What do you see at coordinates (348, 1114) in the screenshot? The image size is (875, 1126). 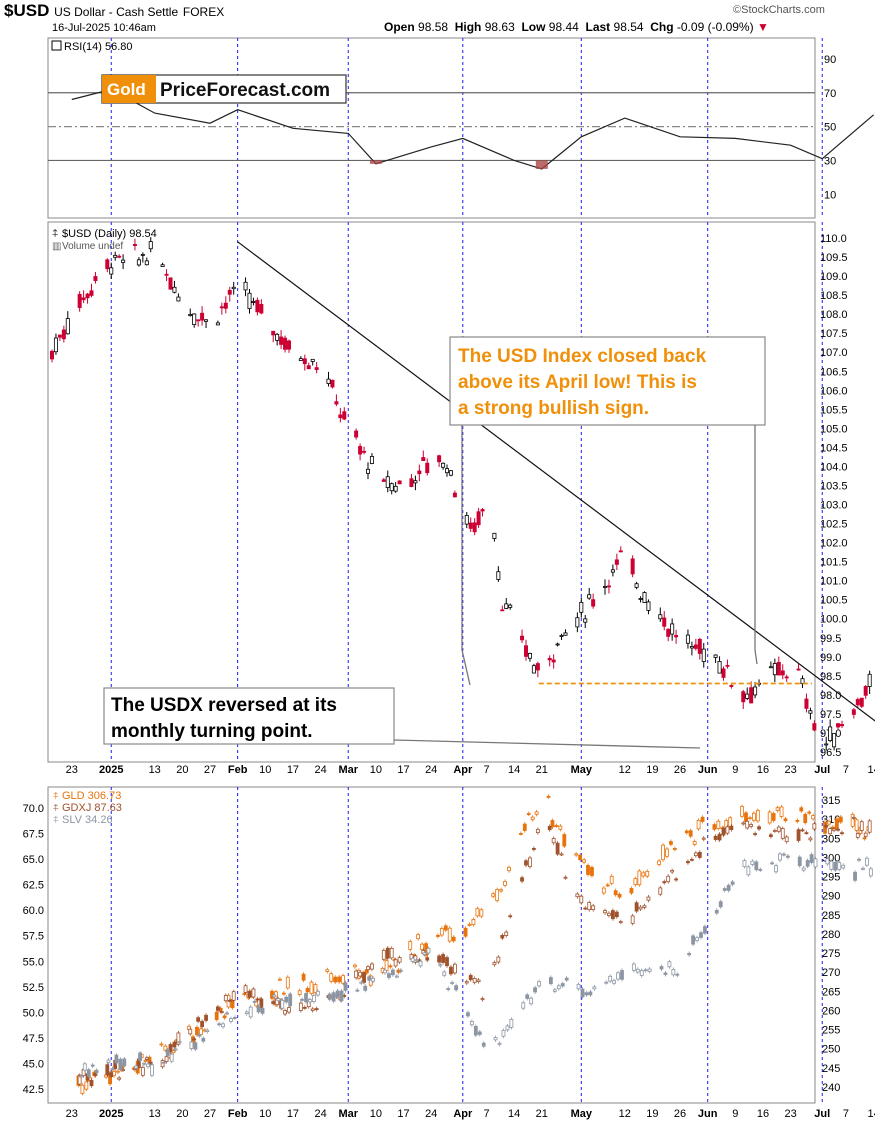 I see `x-axis-label: Mar` at bounding box center [348, 1114].